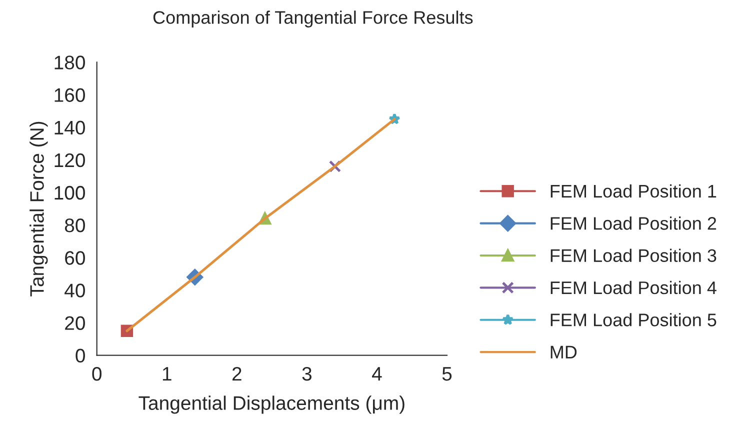  I want to click on x-tick-label: 5, so click(447, 374).